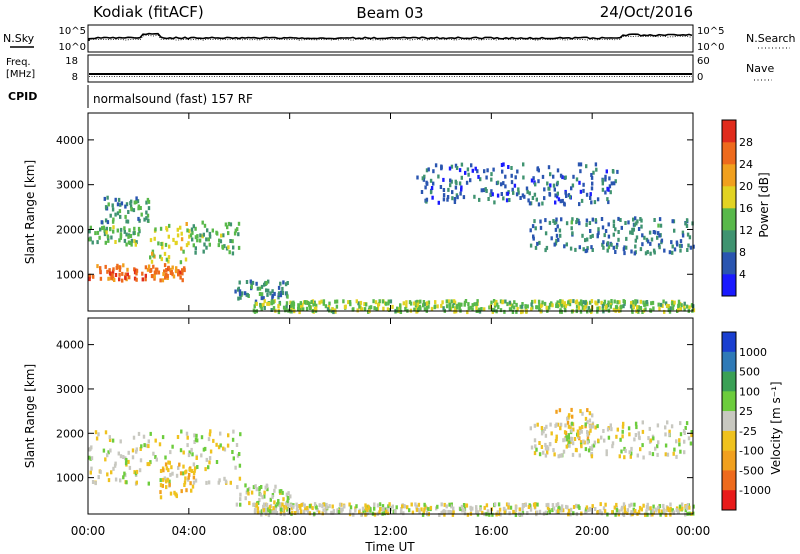 The image size is (800, 554). What do you see at coordinates (148, 12) in the screenshot?
I see `station-title: Kodiak (fitACF)` at bounding box center [148, 12].